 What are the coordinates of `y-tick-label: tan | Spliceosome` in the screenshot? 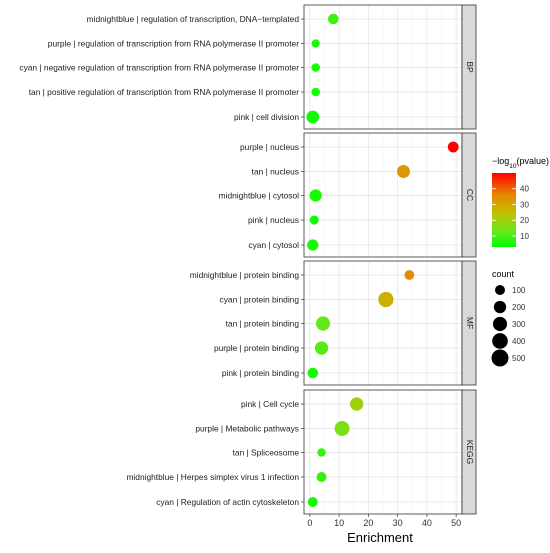 It's located at (266, 453).